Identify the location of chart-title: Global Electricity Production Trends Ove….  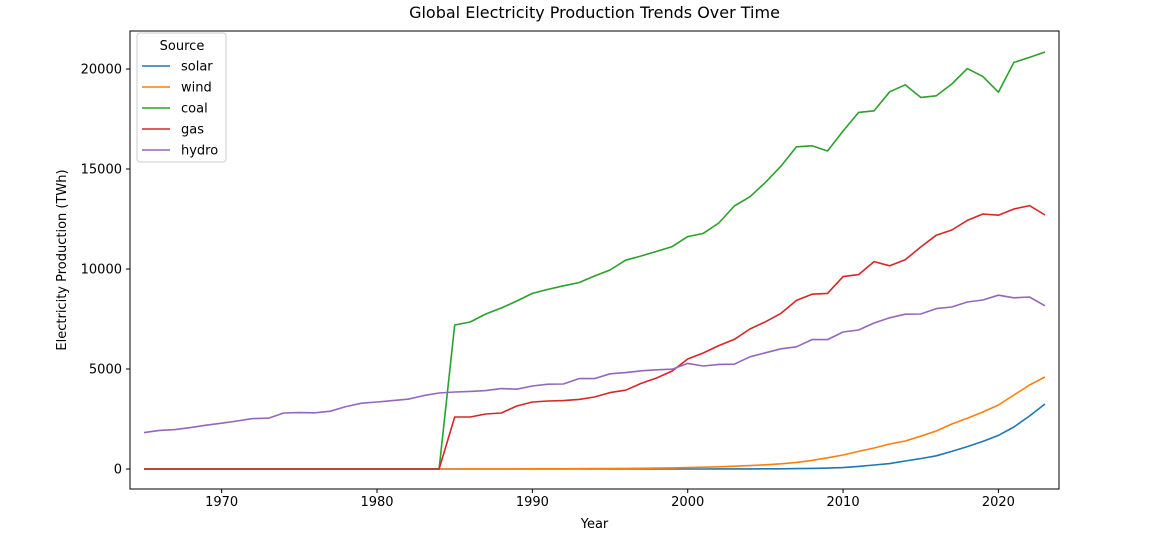
(594, 12).